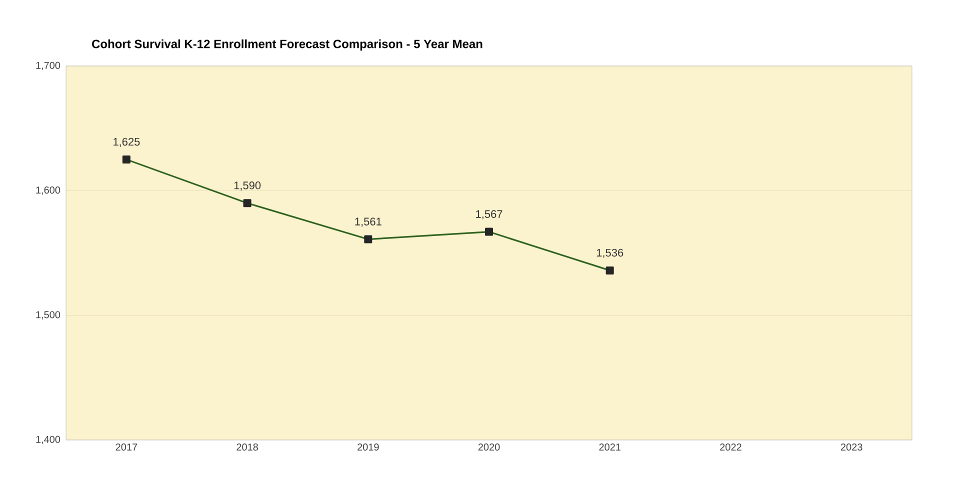 The image size is (953, 500). I want to click on x-tick-label: 2020, so click(489, 447).